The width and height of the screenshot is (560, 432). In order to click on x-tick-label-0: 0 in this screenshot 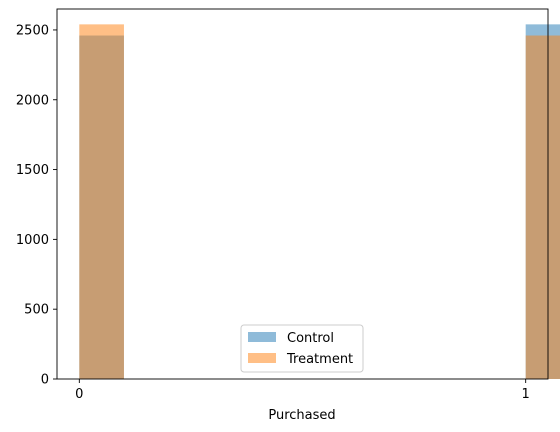, I will do `click(79, 394)`.